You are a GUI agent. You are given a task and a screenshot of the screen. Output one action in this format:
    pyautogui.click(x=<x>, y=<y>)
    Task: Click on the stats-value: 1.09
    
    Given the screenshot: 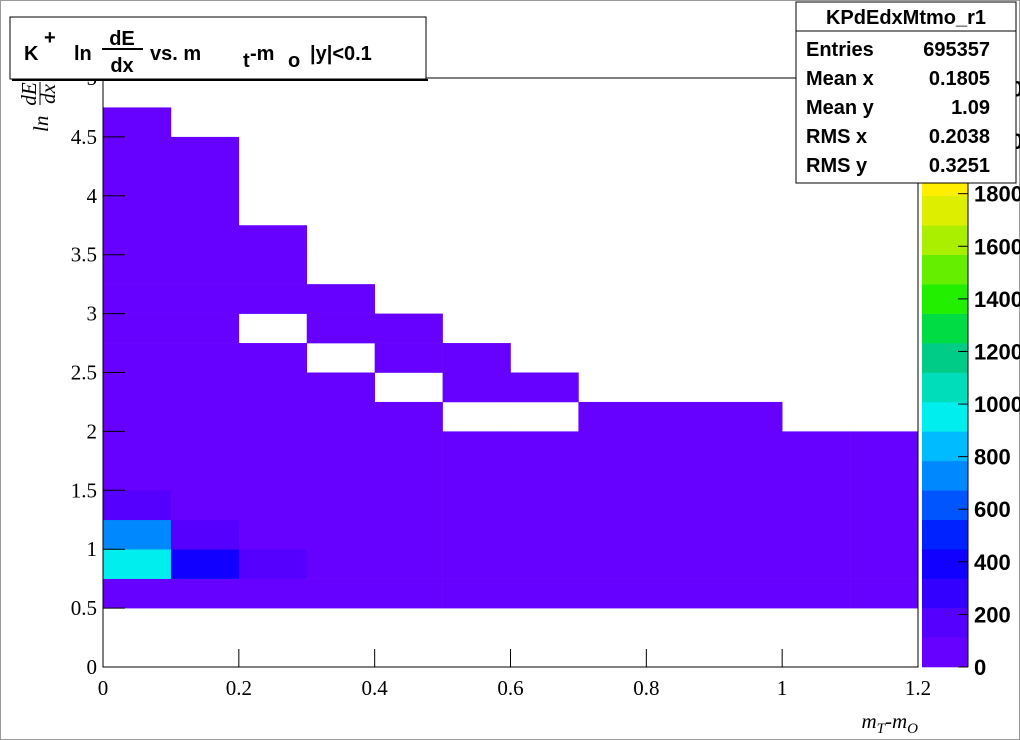 What is the action you would take?
    pyautogui.click(x=970, y=108)
    